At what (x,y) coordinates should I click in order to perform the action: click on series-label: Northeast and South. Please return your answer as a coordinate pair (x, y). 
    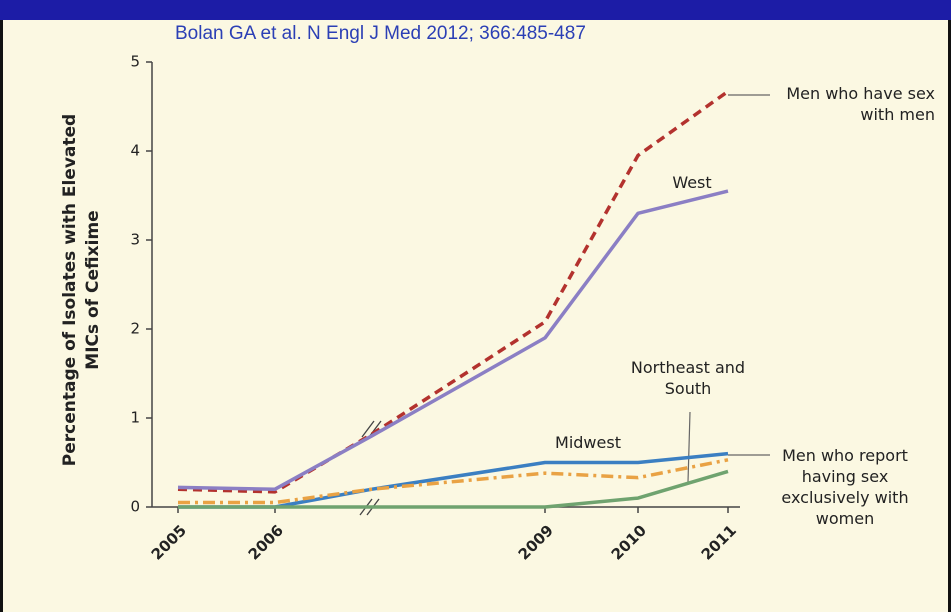
    Looking at the image, I should click on (688, 378).